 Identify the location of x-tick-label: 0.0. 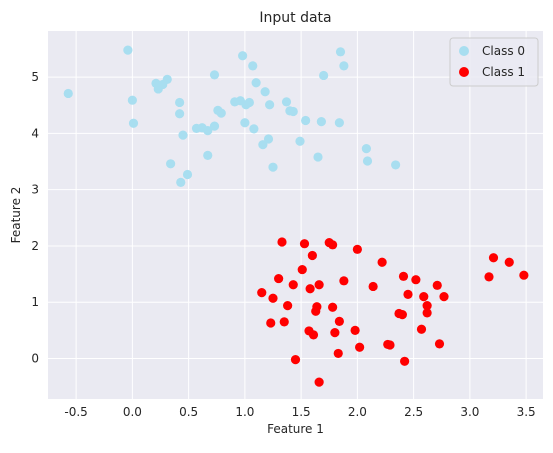
(132, 412).